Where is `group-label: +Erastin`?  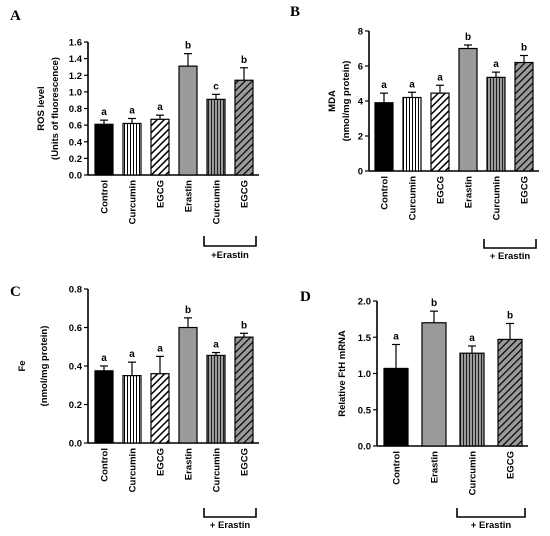 group-label: +Erastin is located at coordinates (230, 255).